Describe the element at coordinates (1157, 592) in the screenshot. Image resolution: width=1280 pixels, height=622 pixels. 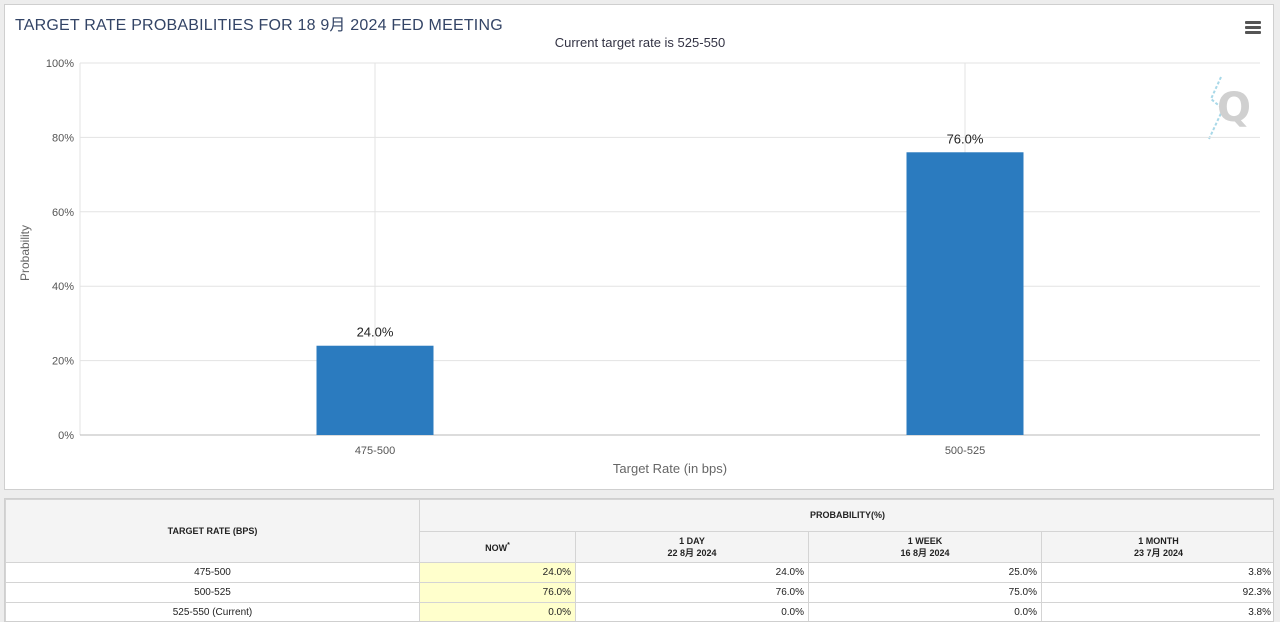
I see `month-cell: 92.3%` at that location.